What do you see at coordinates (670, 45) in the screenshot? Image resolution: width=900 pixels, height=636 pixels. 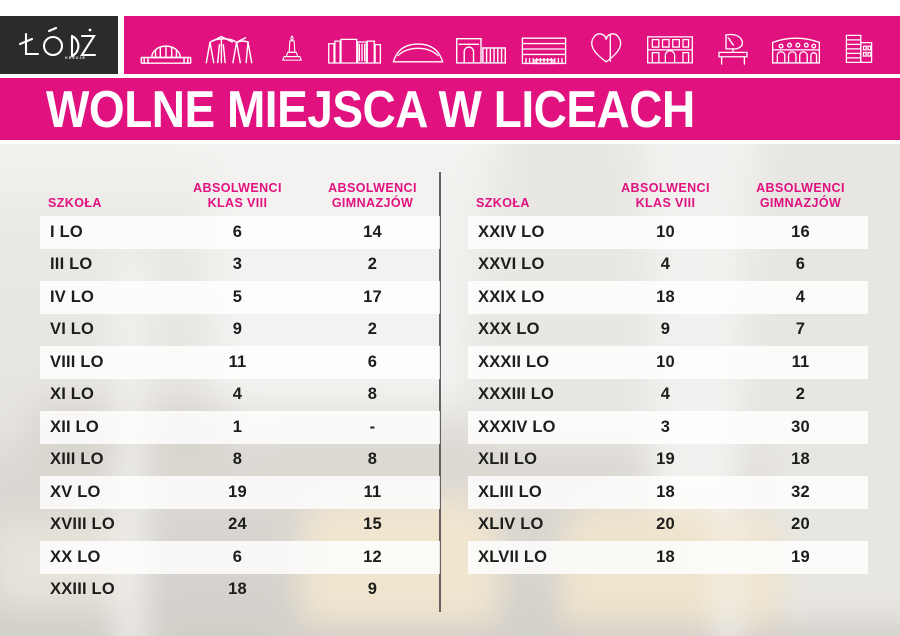 I see `palace-icon` at bounding box center [670, 45].